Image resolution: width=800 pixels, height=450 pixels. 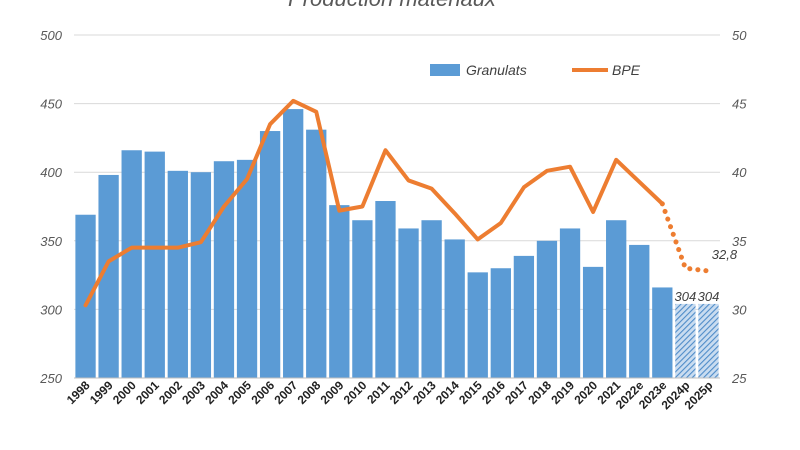 What do you see at coordinates (216, 392) in the screenshot?
I see `x-tick-label: 2004` at bounding box center [216, 392].